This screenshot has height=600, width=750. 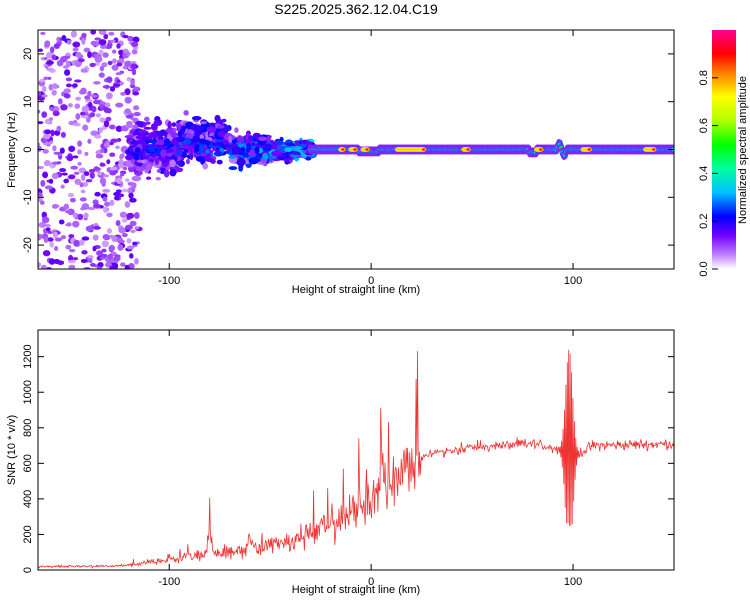 What do you see at coordinates (28, 499) in the screenshot?
I see `snr-ytick-label-2: 400` at bounding box center [28, 499].